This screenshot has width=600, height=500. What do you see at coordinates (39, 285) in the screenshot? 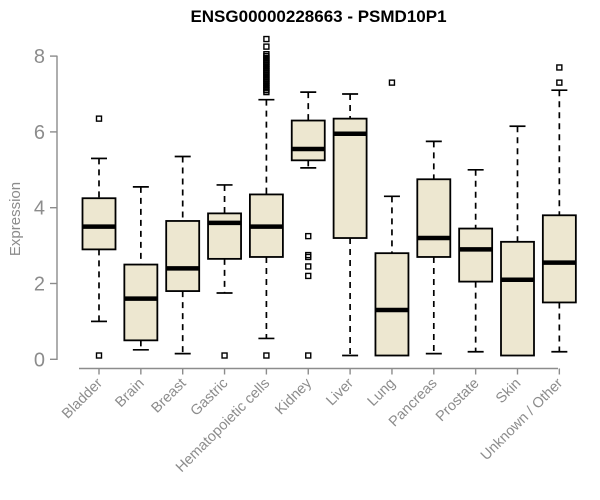
I see `y-tick-label: 2` at bounding box center [39, 285].